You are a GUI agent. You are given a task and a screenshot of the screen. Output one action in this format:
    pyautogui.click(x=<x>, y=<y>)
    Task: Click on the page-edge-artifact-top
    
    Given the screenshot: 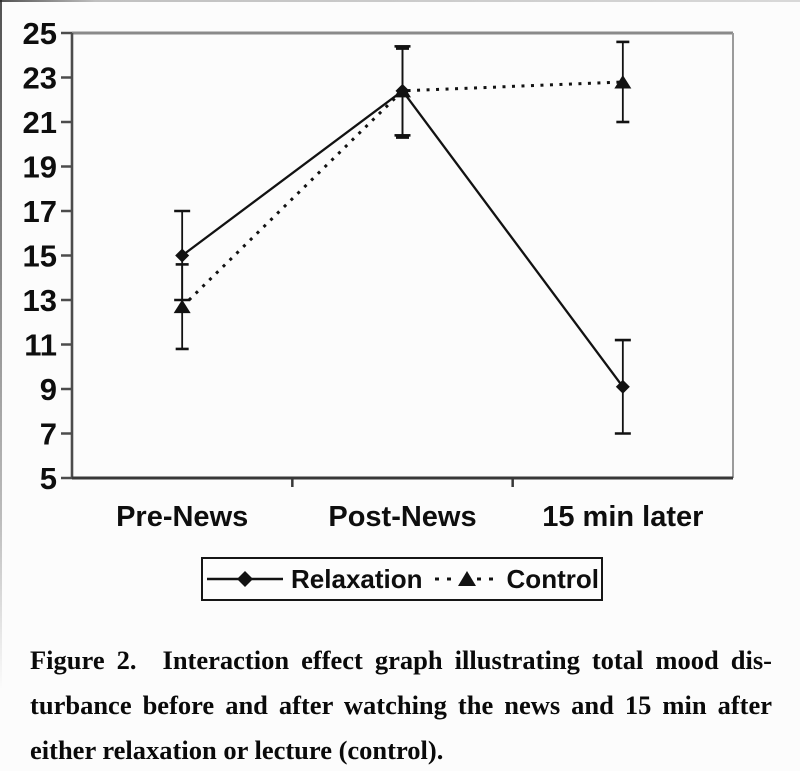 What is the action you would take?
    pyautogui.click(x=400, y=1)
    